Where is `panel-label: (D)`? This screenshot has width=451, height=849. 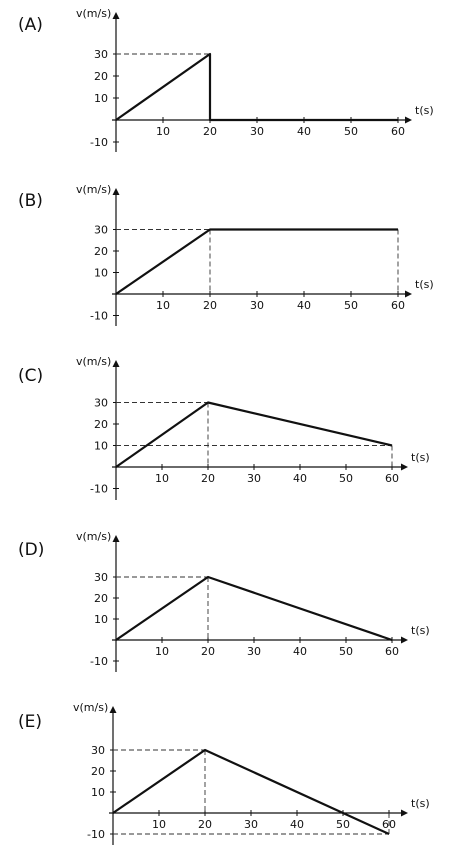 panel-label: (D) is located at coordinates (31, 550).